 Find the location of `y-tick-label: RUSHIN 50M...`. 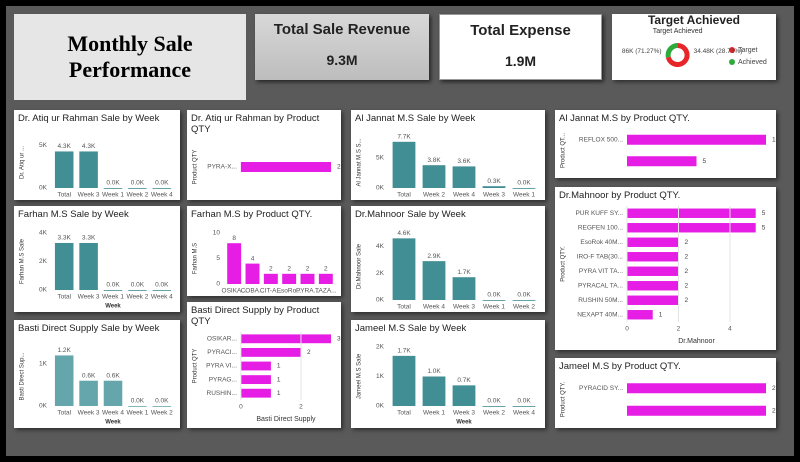

y-tick-label: RUSHIN 50M... is located at coordinates (600, 300).